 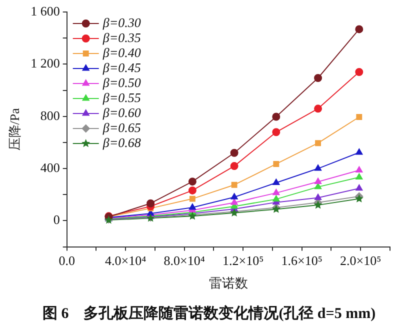 What do you see at coordinates (301, 260) in the screenshot?
I see `x-tick-label: 1.6×10⁵` at bounding box center [301, 260].